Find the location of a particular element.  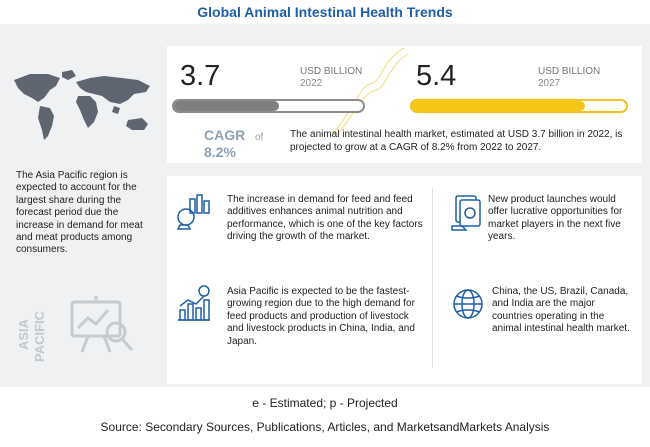

feed-chart-icon is located at coordinates (193, 212).